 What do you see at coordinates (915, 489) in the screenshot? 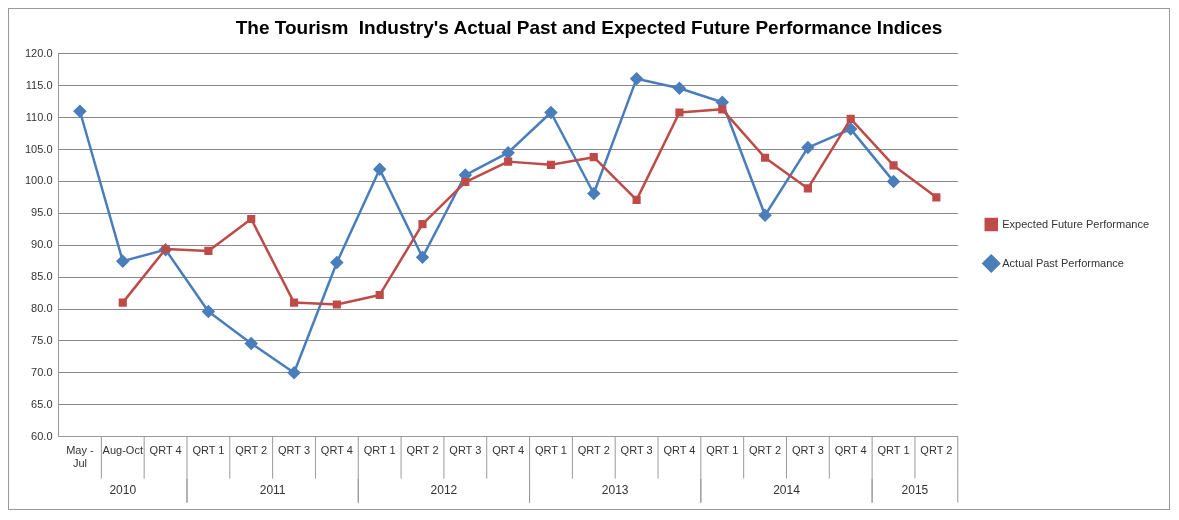
I see `text: 2015` at bounding box center [915, 489].